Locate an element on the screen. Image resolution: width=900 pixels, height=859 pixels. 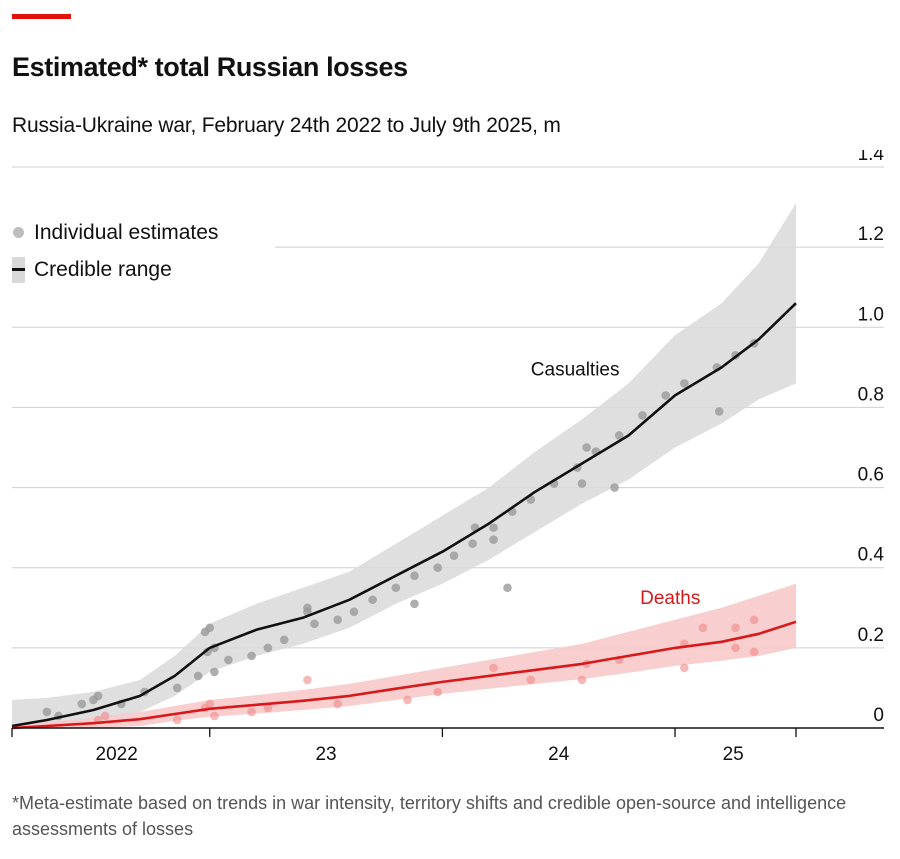
y-tick-label: 0.6 is located at coordinates (871, 475).